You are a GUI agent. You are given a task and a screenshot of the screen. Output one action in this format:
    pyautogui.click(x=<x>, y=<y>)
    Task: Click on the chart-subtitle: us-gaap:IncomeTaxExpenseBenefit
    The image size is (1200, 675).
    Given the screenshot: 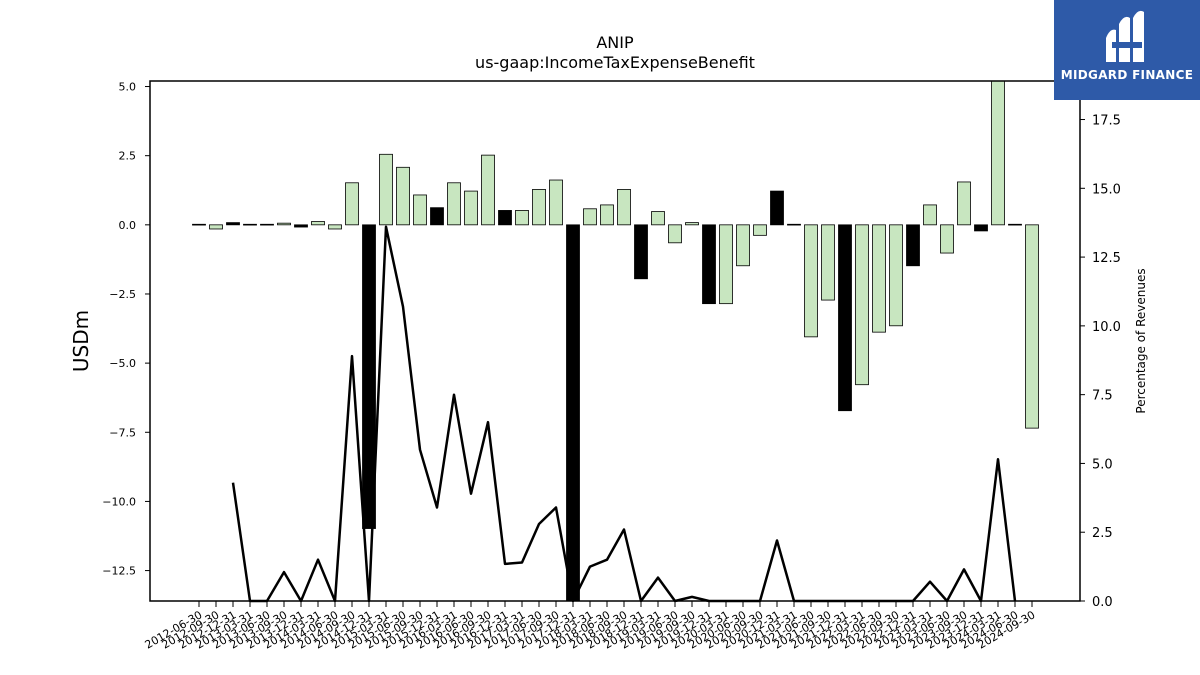 What is the action you would take?
    pyautogui.click(x=615, y=62)
    